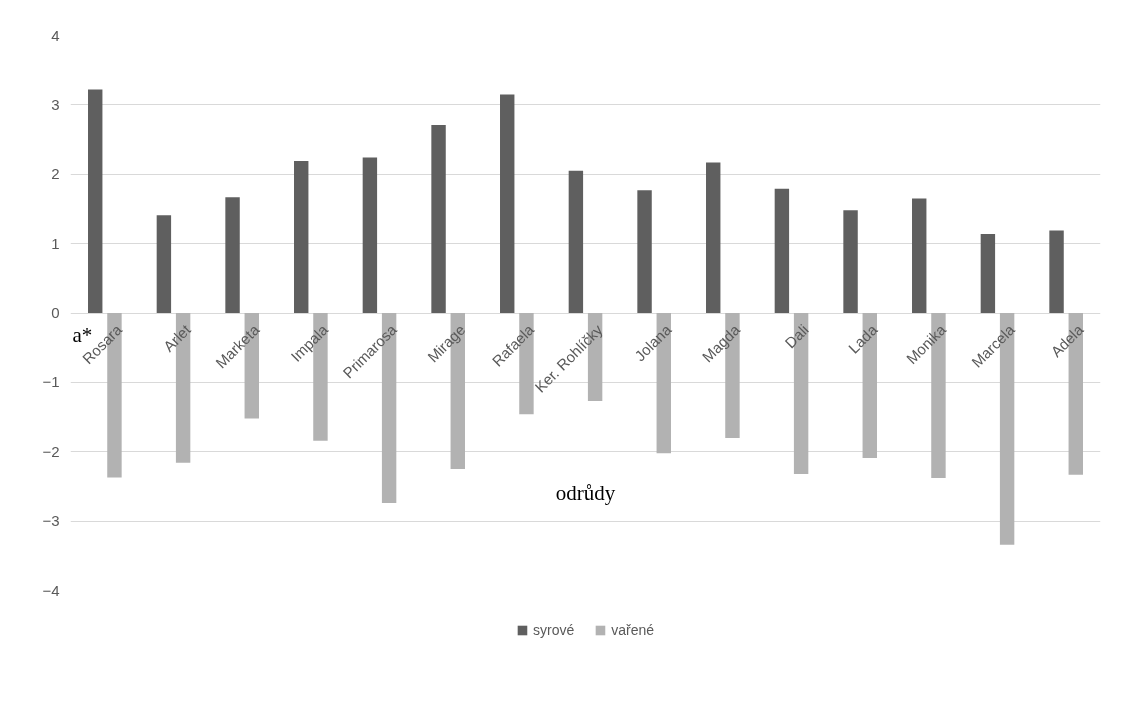 Image resolution: width=1131 pixels, height=715 pixels. Describe the element at coordinates (553, 630) in the screenshot. I see `legend-label: syrové` at that location.